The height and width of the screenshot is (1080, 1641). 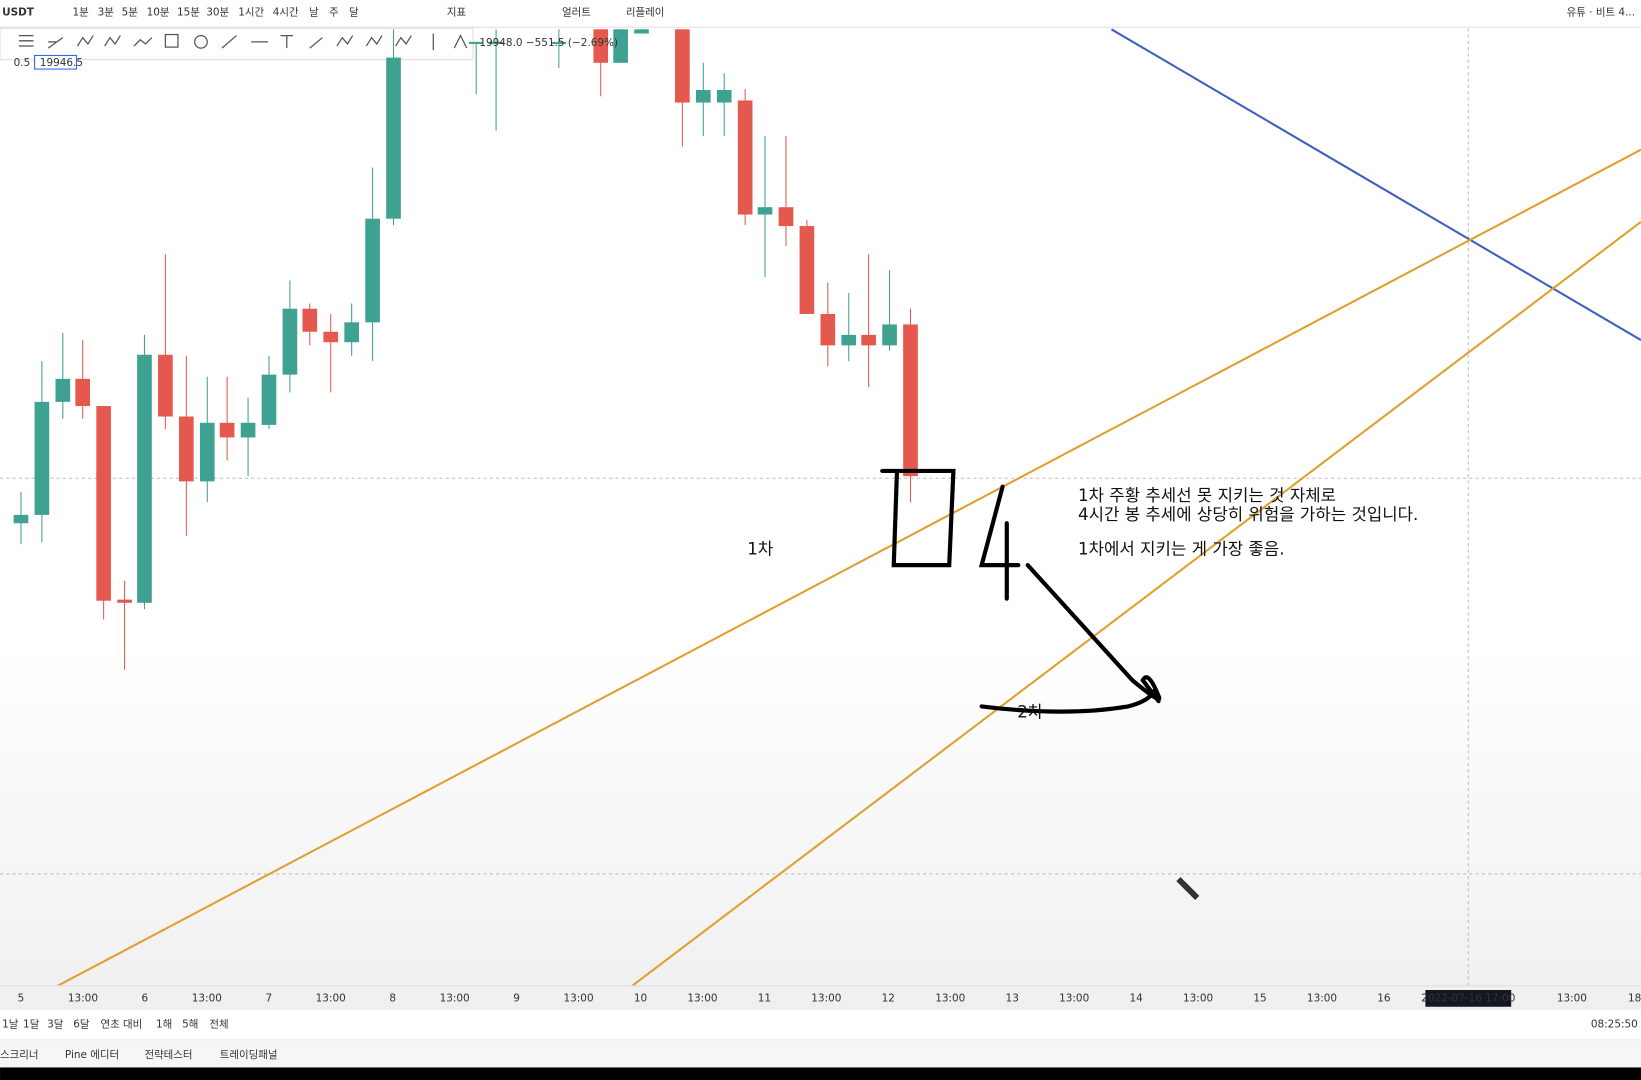 I want to click on annotation: 1차, so click(x=760, y=548).